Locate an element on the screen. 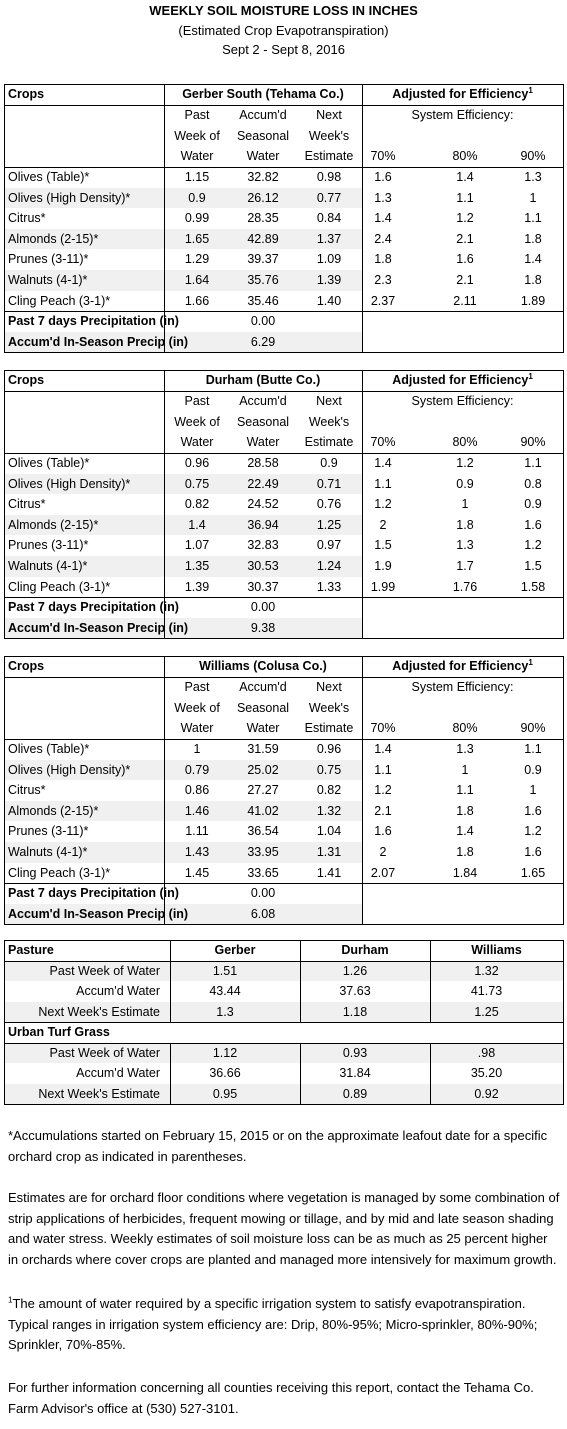  table-value: 32.82 is located at coordinates (263, 177).